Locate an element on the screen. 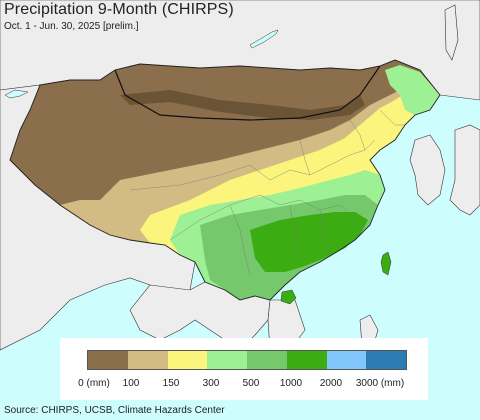 Image resolution: width=480 pixels, height=420 pixels. legend-label: 300 is located at coordinates (211, 383).